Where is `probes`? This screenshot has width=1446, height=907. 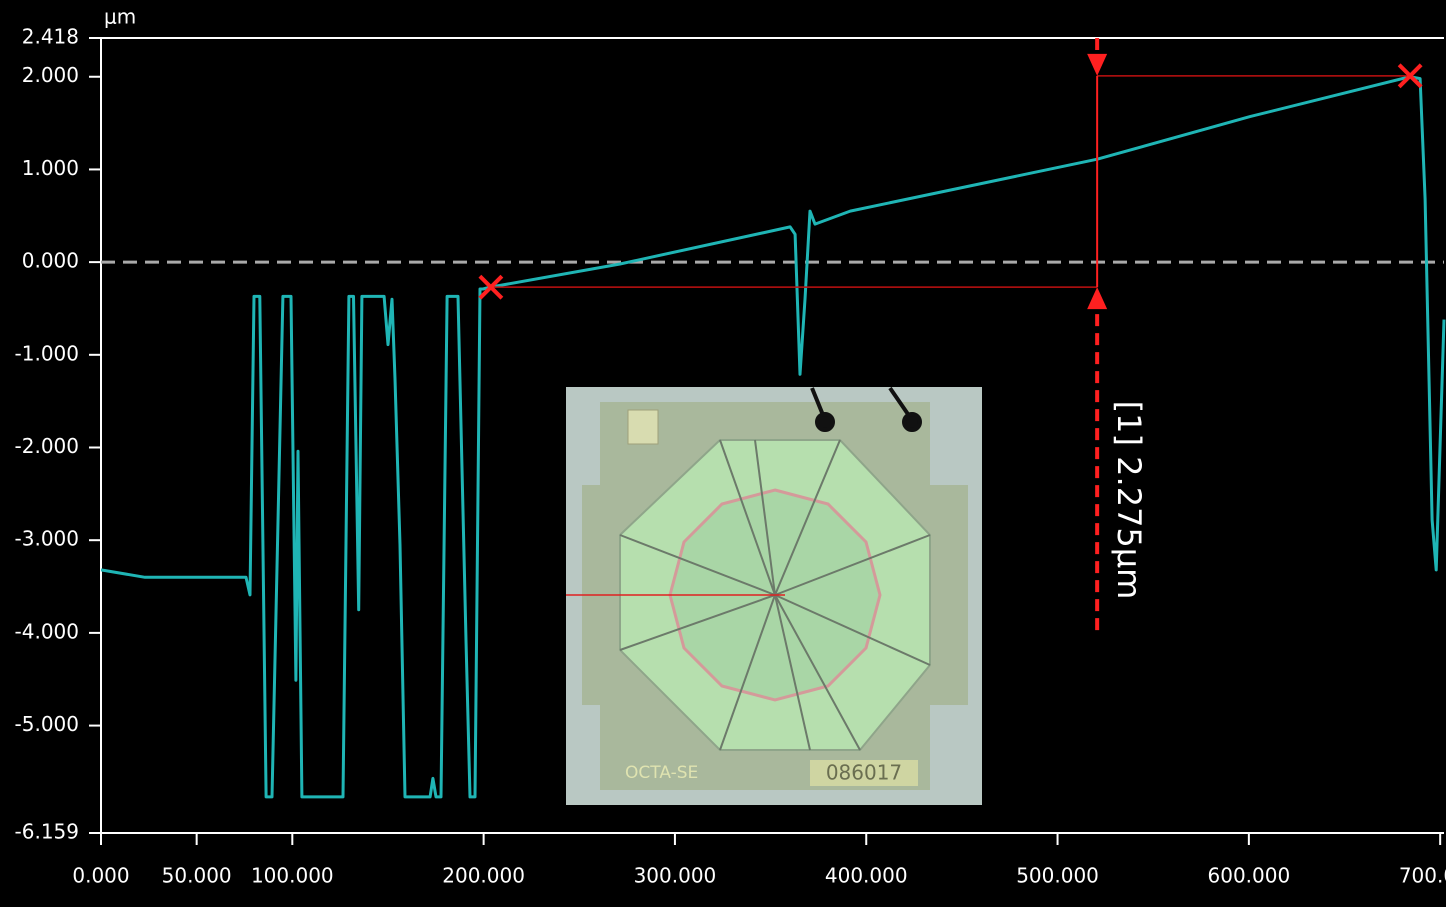
probes is located at coordinates (866, 409).